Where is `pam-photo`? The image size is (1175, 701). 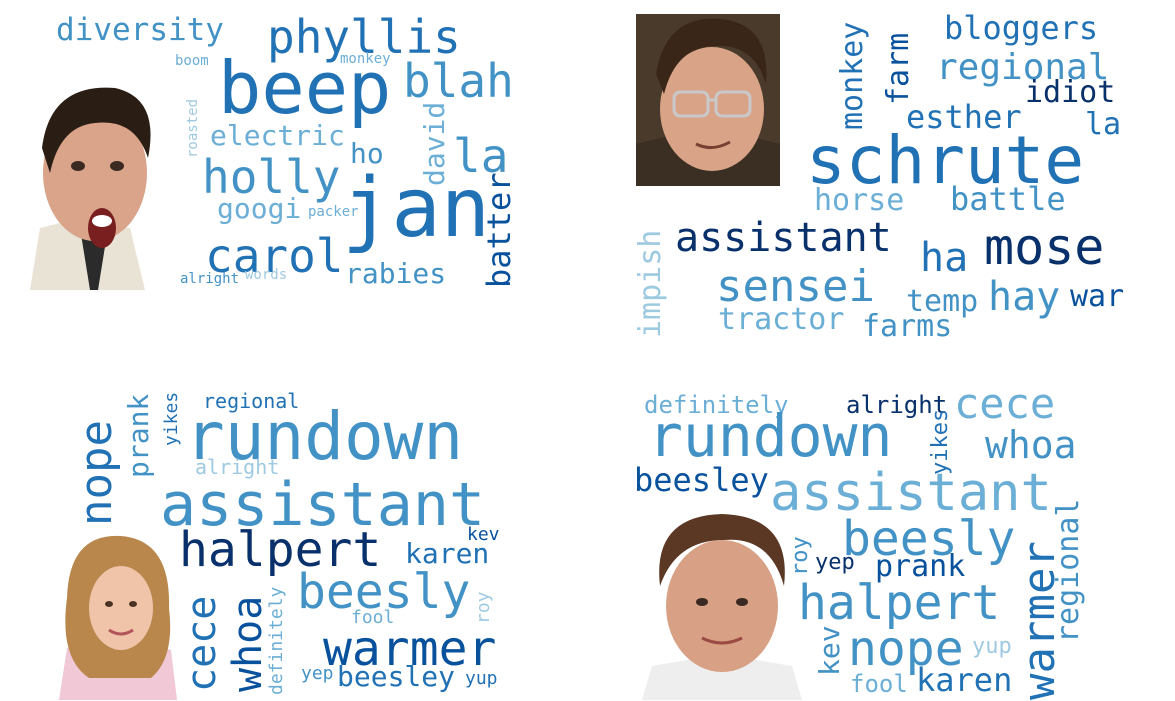 pam-photo is located at coordinates (118, 614).